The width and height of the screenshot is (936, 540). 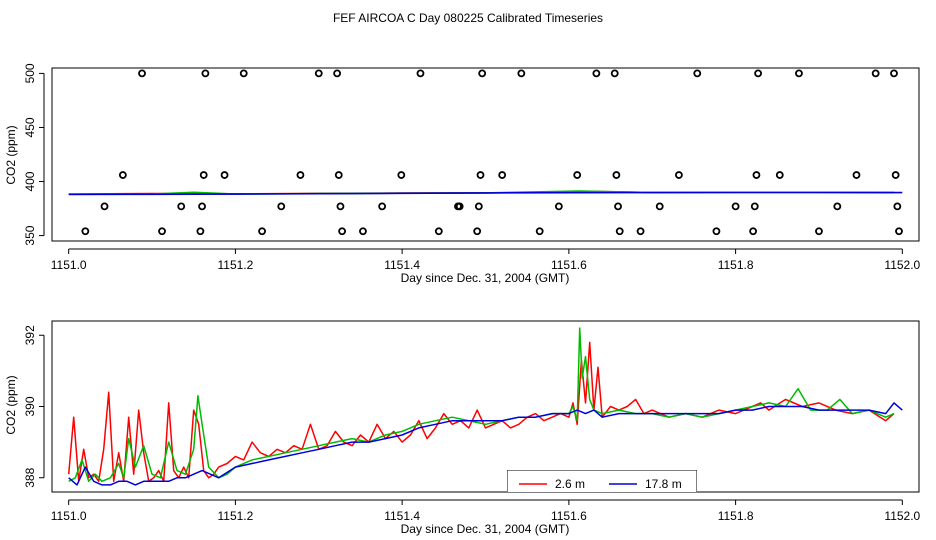 I want to click on legend-label: 4.8 m, so click(x=570, y=502).